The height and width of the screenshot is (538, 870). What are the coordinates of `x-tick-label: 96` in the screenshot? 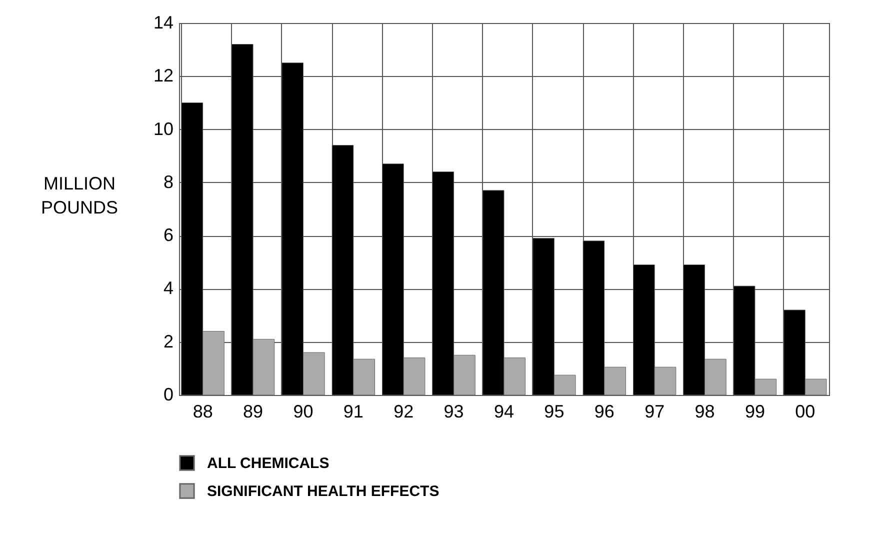 It's located at (604, 412).